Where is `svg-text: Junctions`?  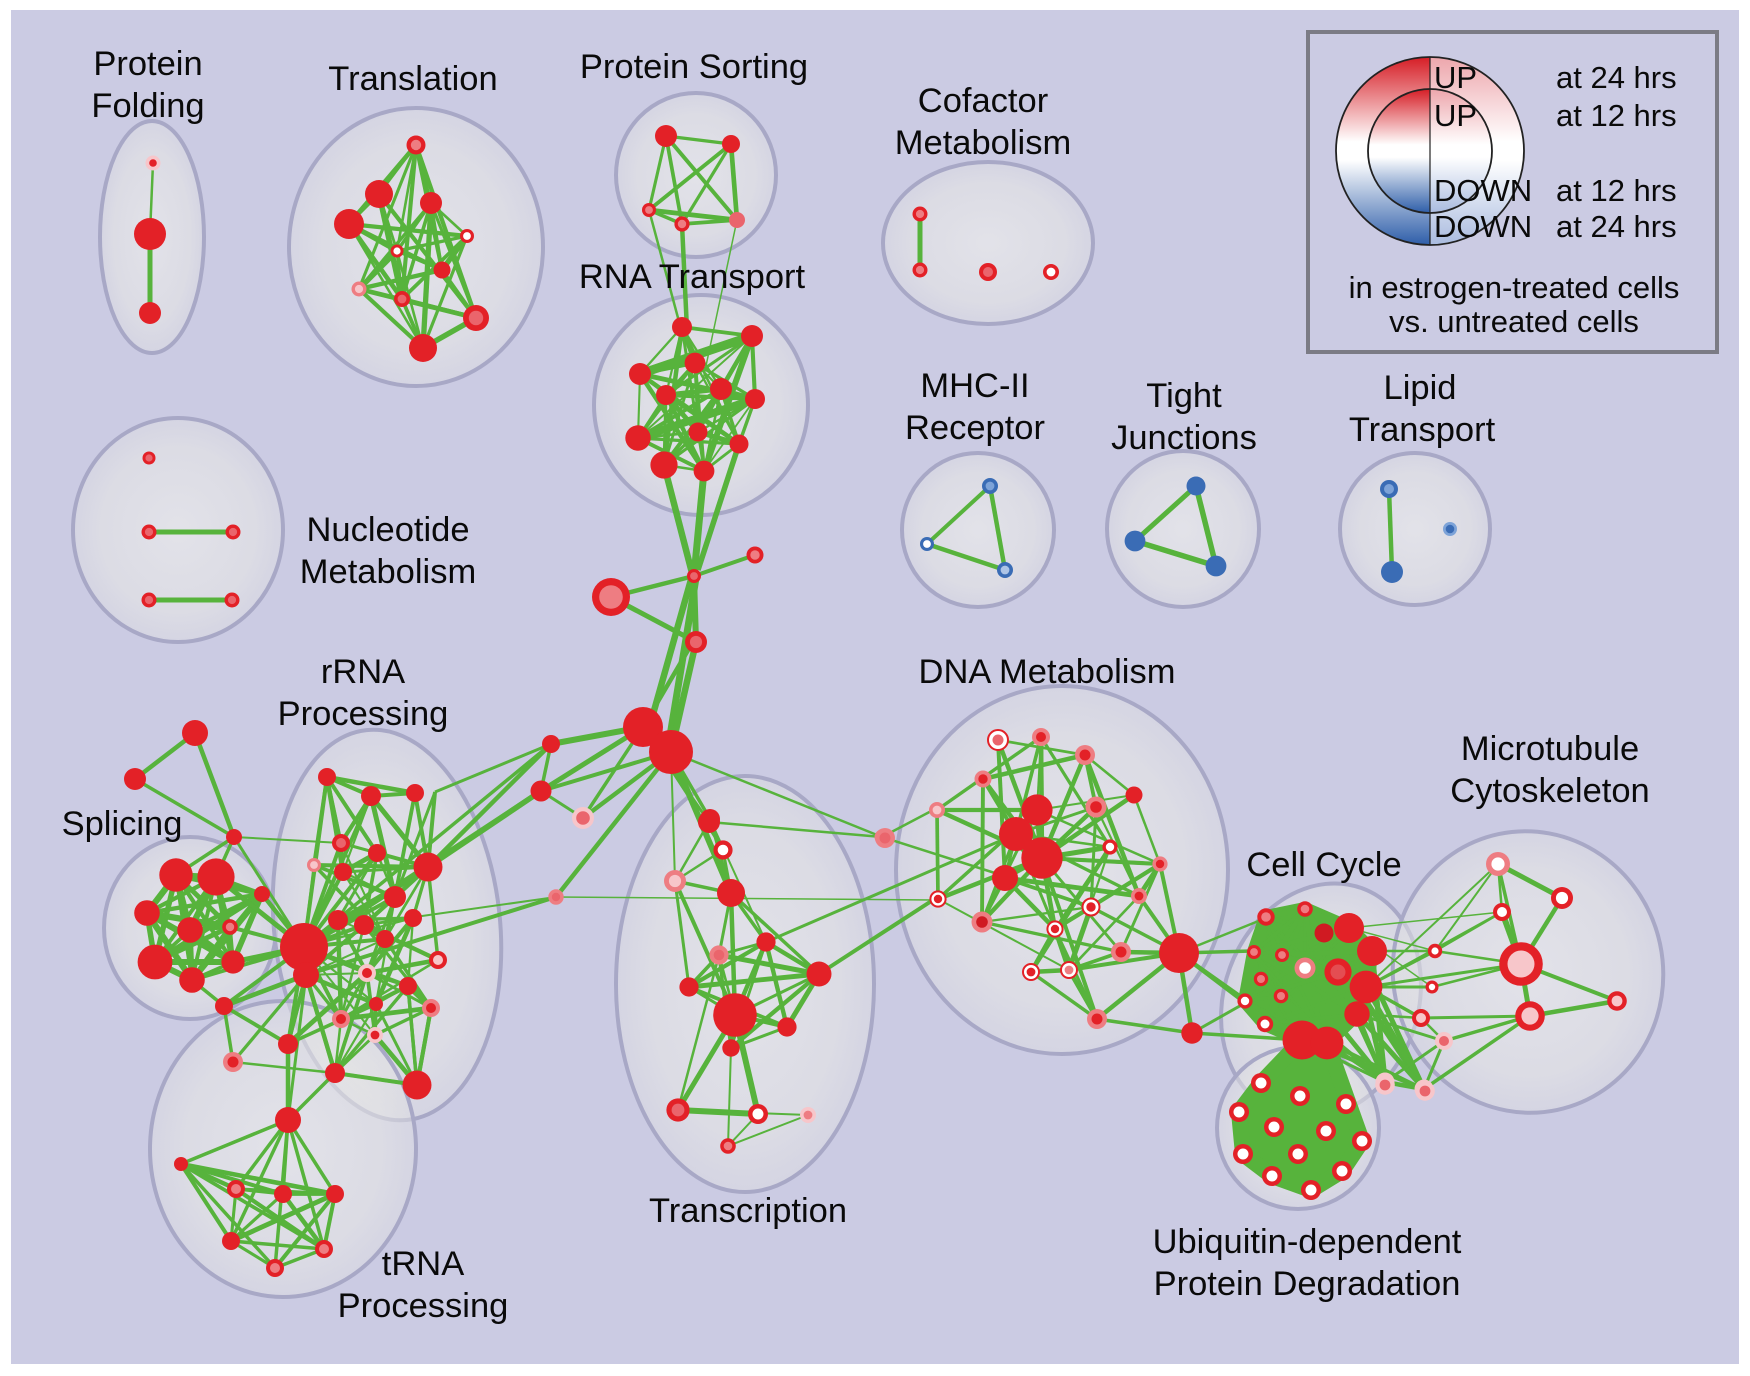 svg-text: Junctions is located at coordinates (1184, 438).